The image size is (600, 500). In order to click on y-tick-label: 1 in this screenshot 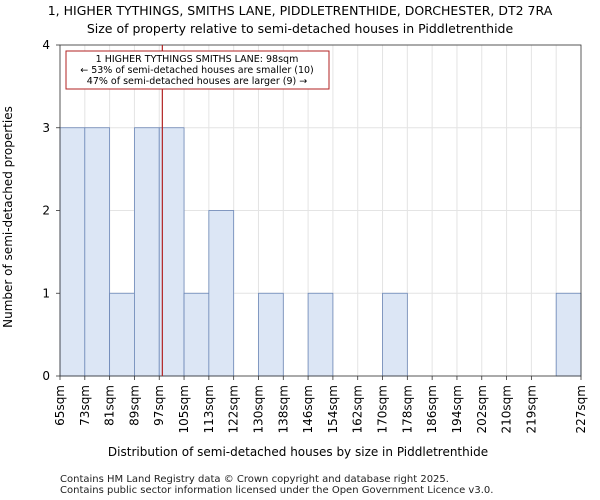, I will do `click(46, 293)`.